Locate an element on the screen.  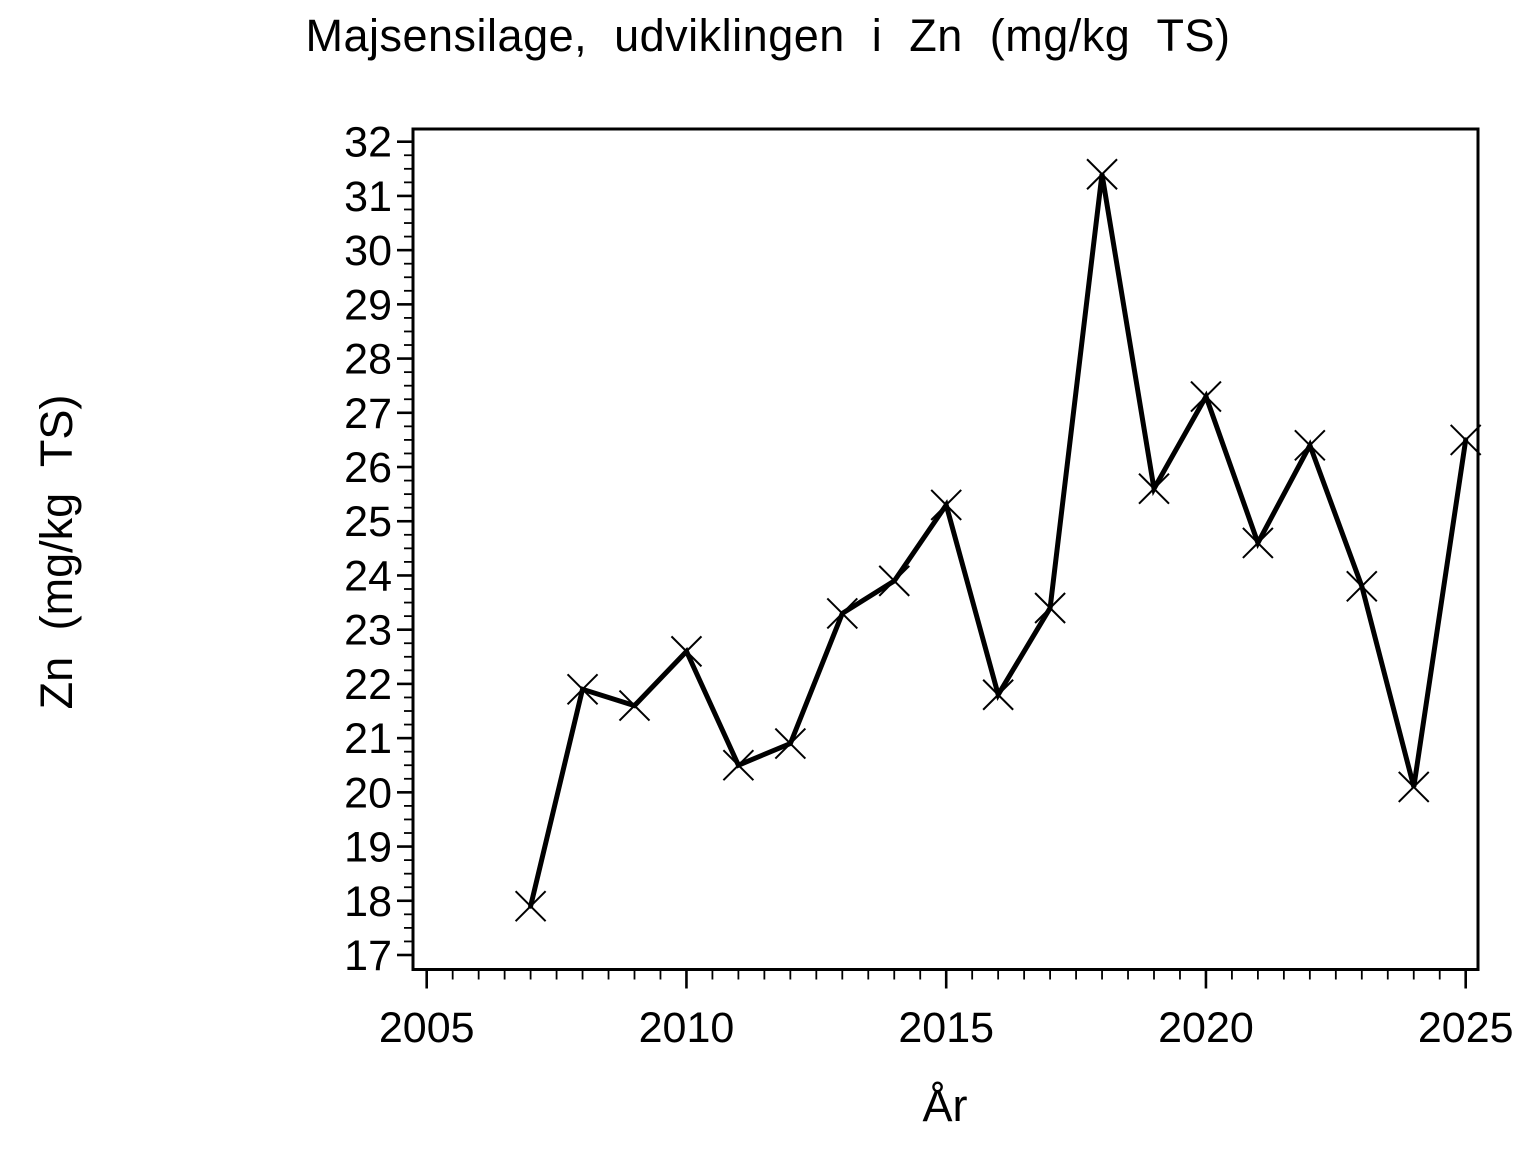
x-tick-label: 2010 is located at coordinates (687, 1028).